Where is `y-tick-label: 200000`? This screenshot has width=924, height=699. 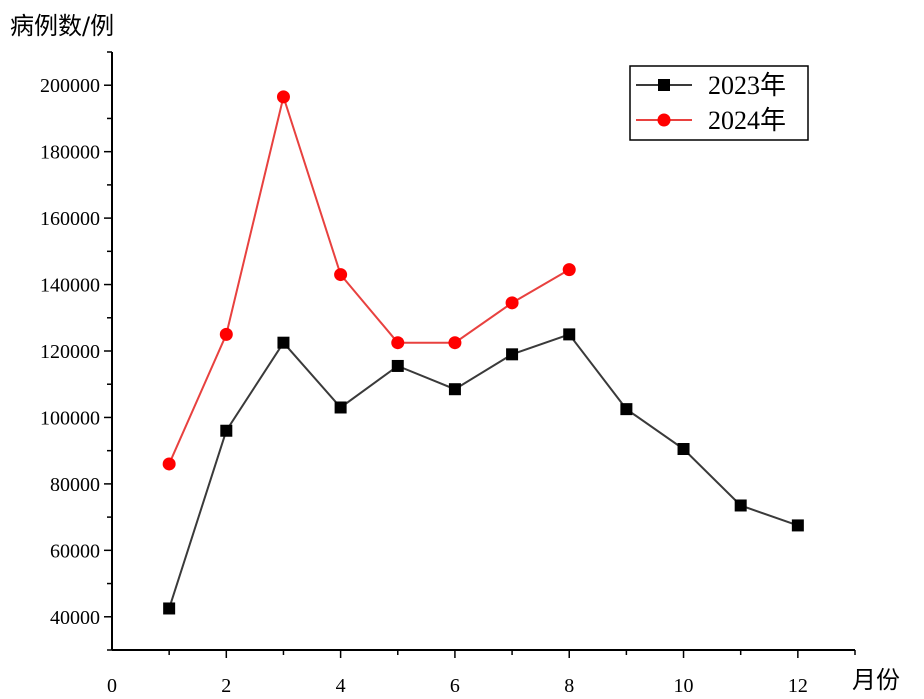 y-tick-label: 200000 is located at coordinates (70, 86).